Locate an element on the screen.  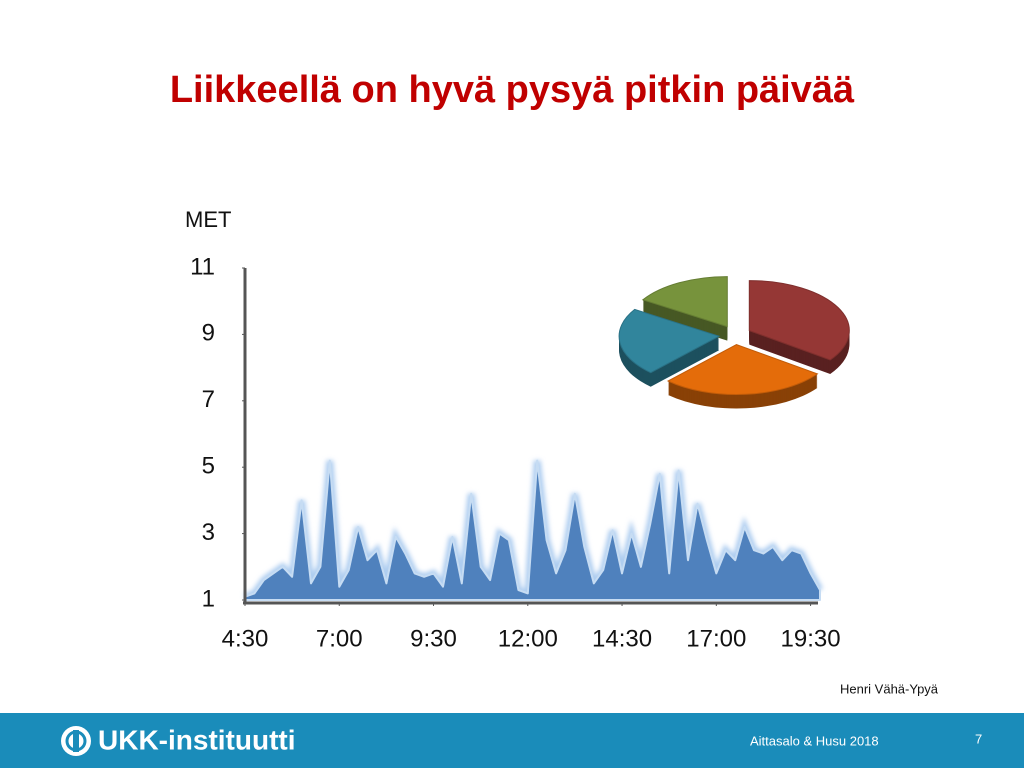
y-tick-label: 7 is located at coordinates (208, 399).